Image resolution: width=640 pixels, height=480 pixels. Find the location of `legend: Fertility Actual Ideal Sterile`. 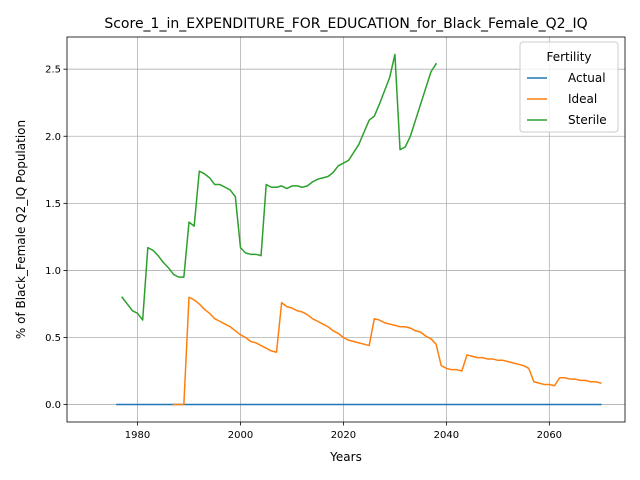

legend: Fertility Actual Ideal Sterile is located at coordinates (569, 87).